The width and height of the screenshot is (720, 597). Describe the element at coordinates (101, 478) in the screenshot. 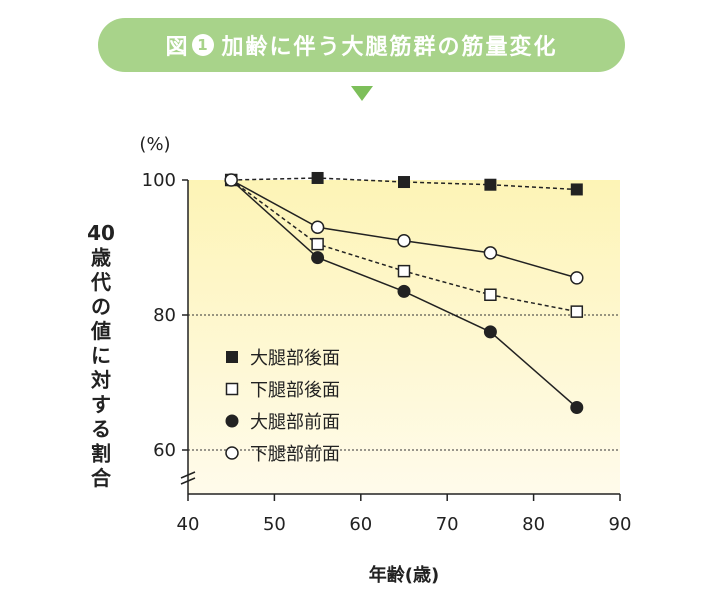

I see `y-axis-label-char: 合` at that location.